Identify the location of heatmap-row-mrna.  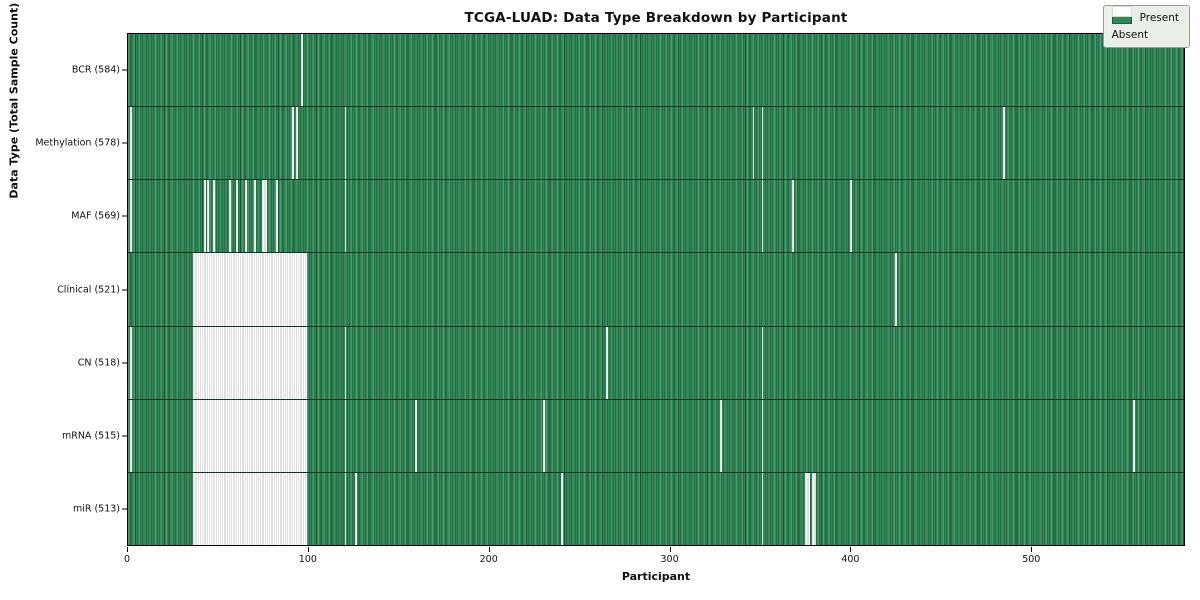
(656, 436).